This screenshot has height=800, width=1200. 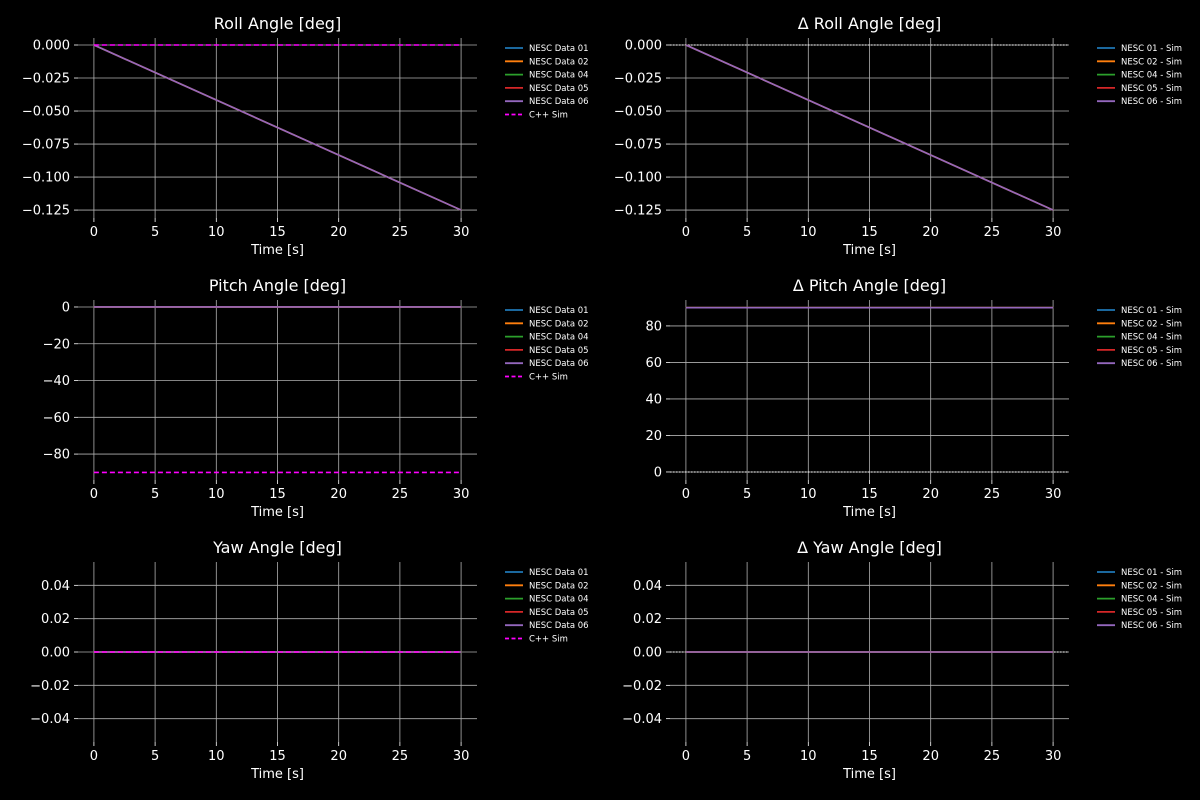 I want to click on subplot-title: Δ Yaw Angle [deg], so click(x=869, y=547).